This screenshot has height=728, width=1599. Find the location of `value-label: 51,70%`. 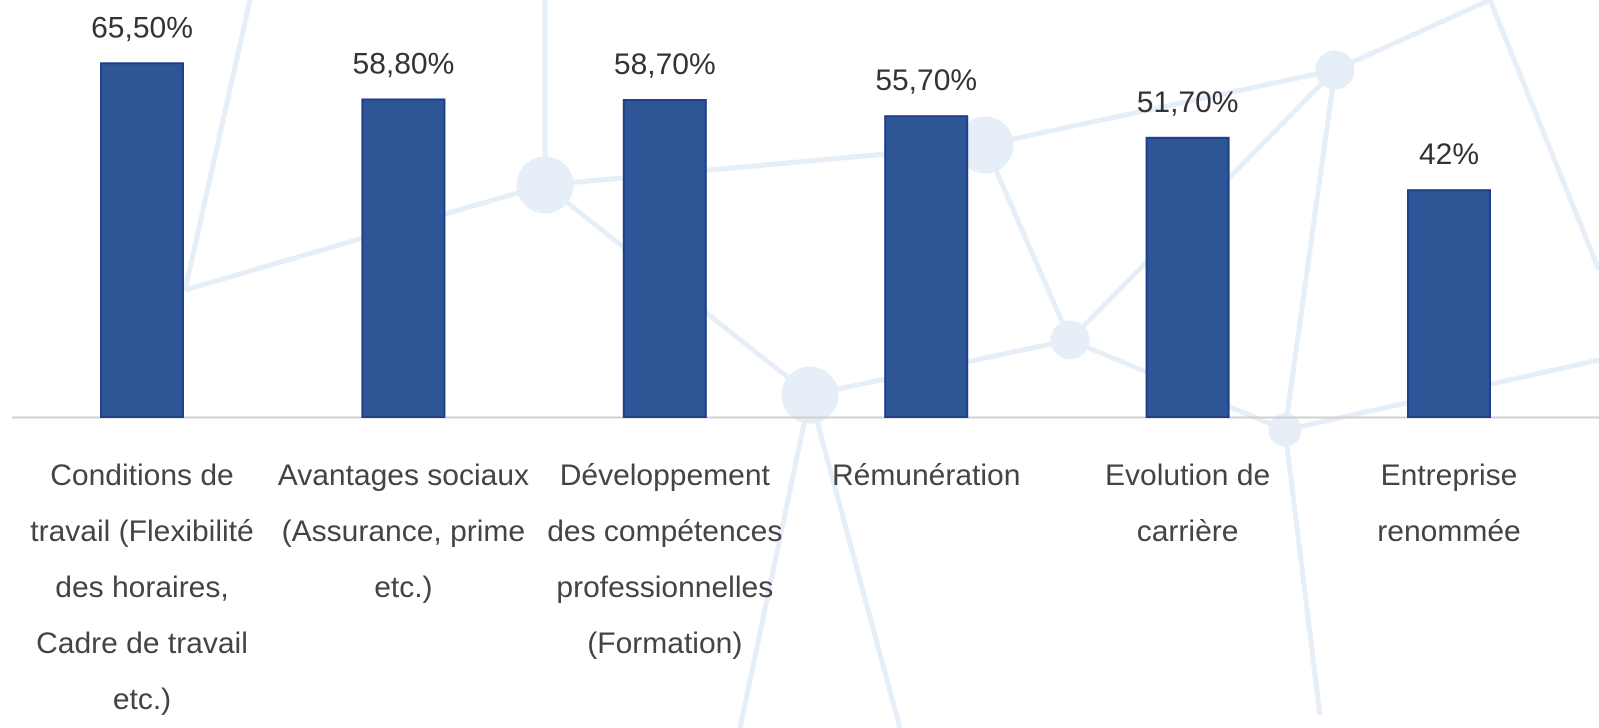

value-label: 51,70% is located at coordinates (1188, 102).